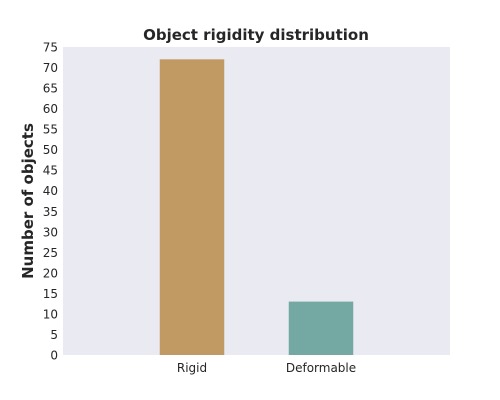 Image resolution: width=500 pixels, height=400 pixels. I want to click on y-tick-label: 60, so click(50, 109).